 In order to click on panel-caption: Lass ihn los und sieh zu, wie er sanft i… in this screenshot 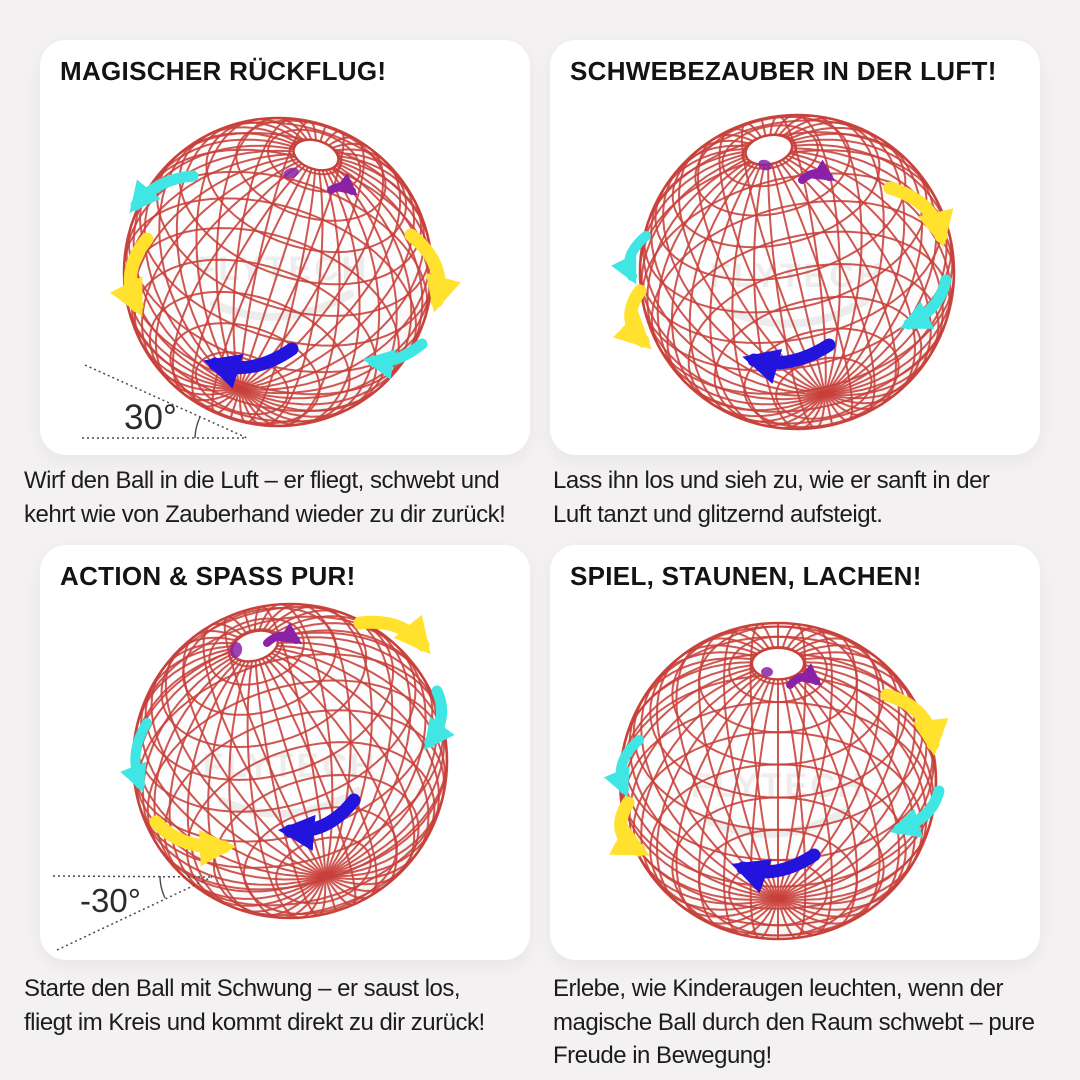, I will do `click(805, 497)`.